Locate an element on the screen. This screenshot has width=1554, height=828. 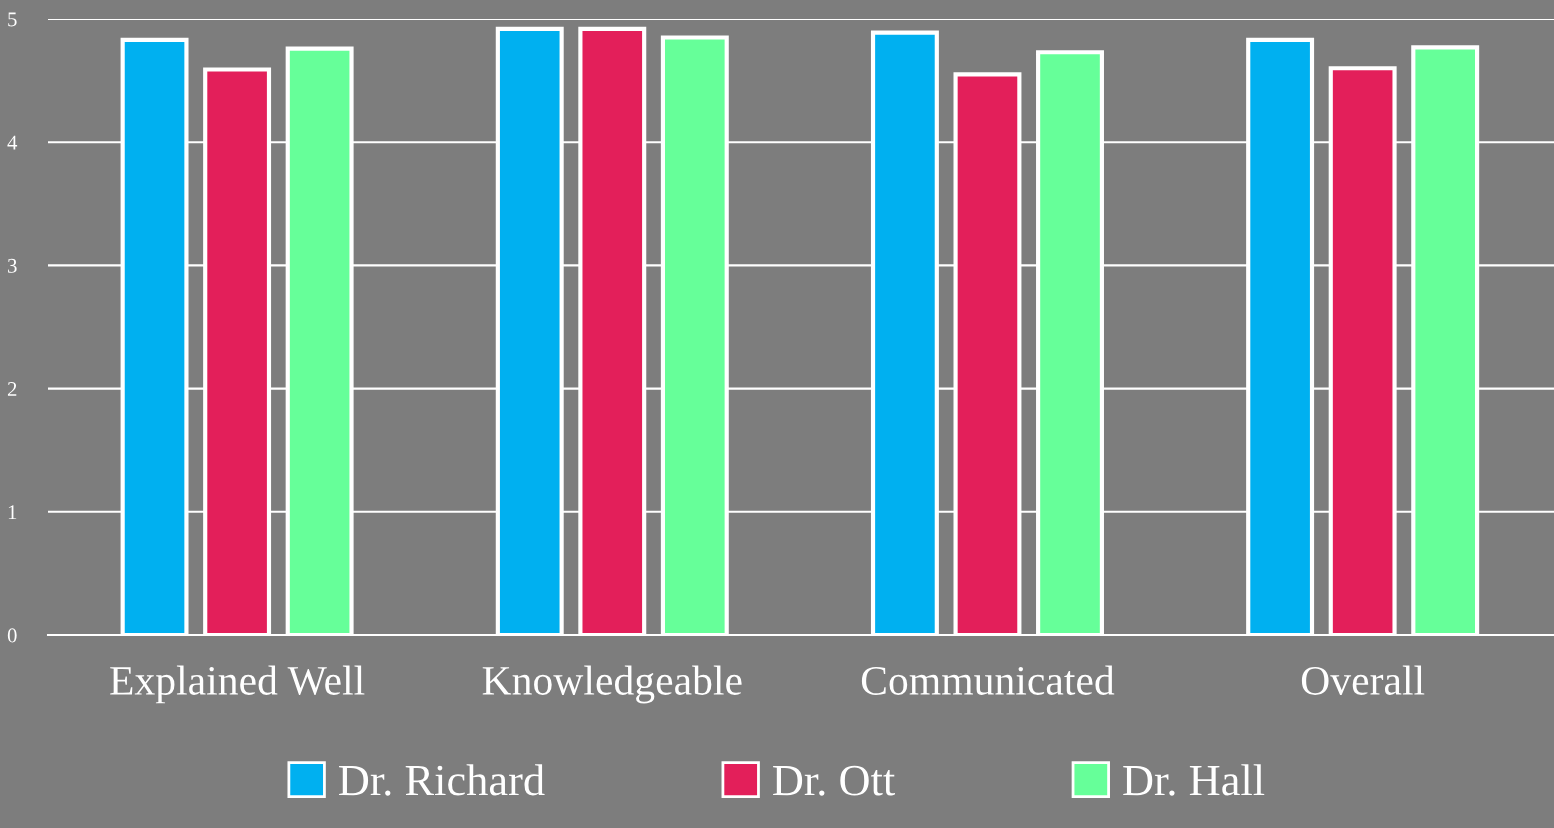
x-tick-label: Overall is located at coordinates (1363, 680).